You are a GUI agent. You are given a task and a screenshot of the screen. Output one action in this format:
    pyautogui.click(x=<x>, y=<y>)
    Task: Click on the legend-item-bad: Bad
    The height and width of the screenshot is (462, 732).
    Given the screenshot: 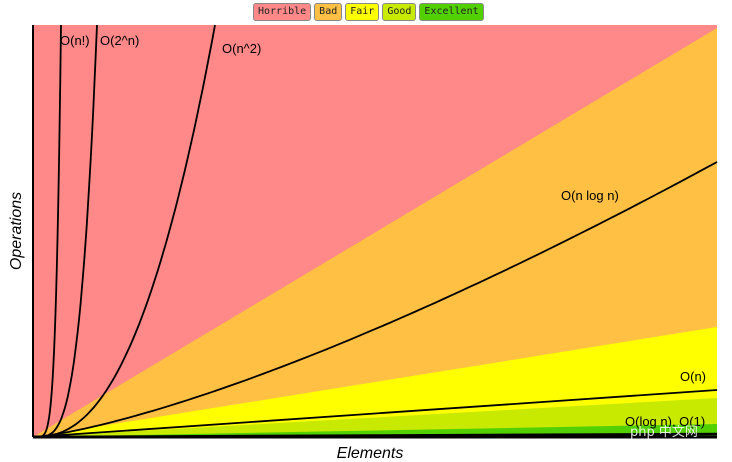 What is the action you would take?
    pyautogui.click(x=328, y=12)
    